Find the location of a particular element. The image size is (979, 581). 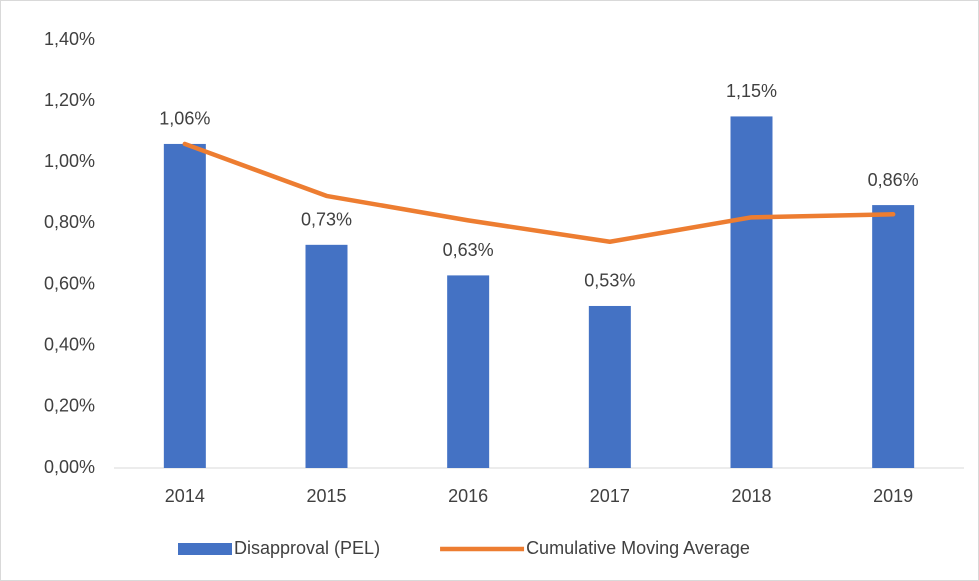

y-tick-label: 0,40% is located at coordinates (69, 344).